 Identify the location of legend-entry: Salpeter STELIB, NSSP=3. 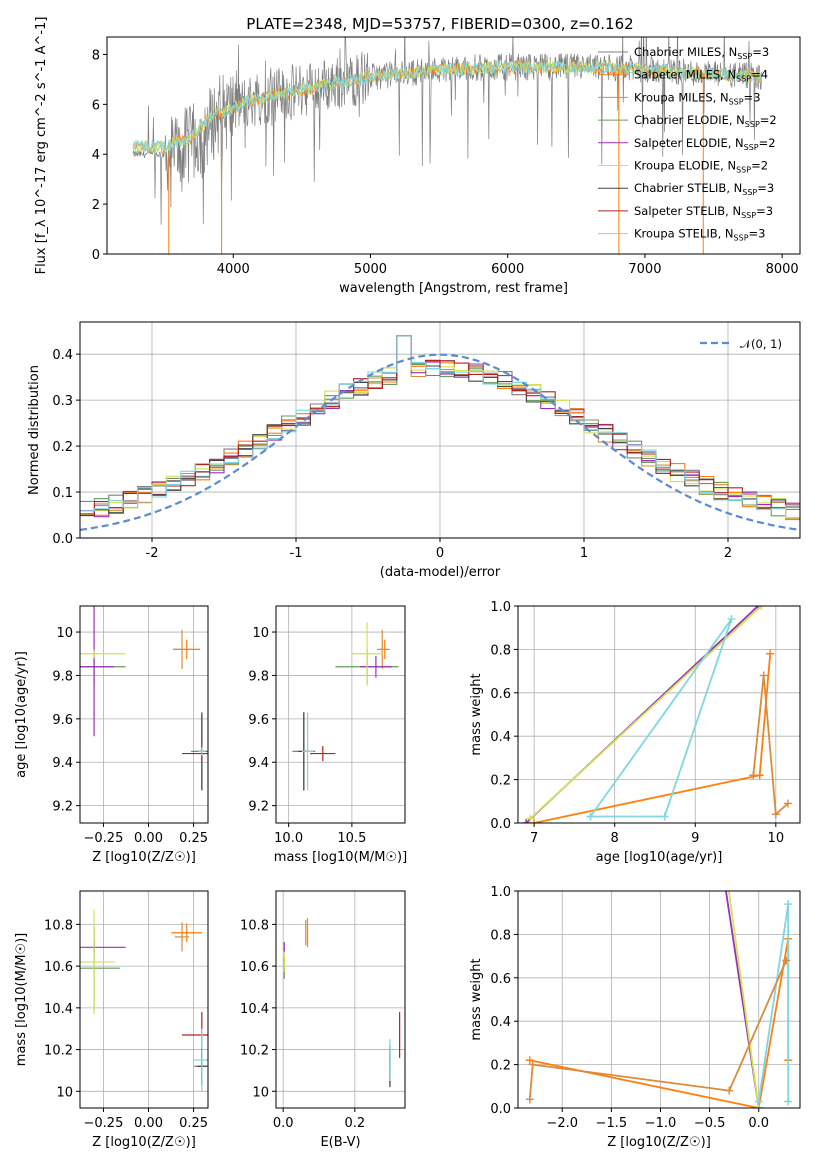
(703, 212).